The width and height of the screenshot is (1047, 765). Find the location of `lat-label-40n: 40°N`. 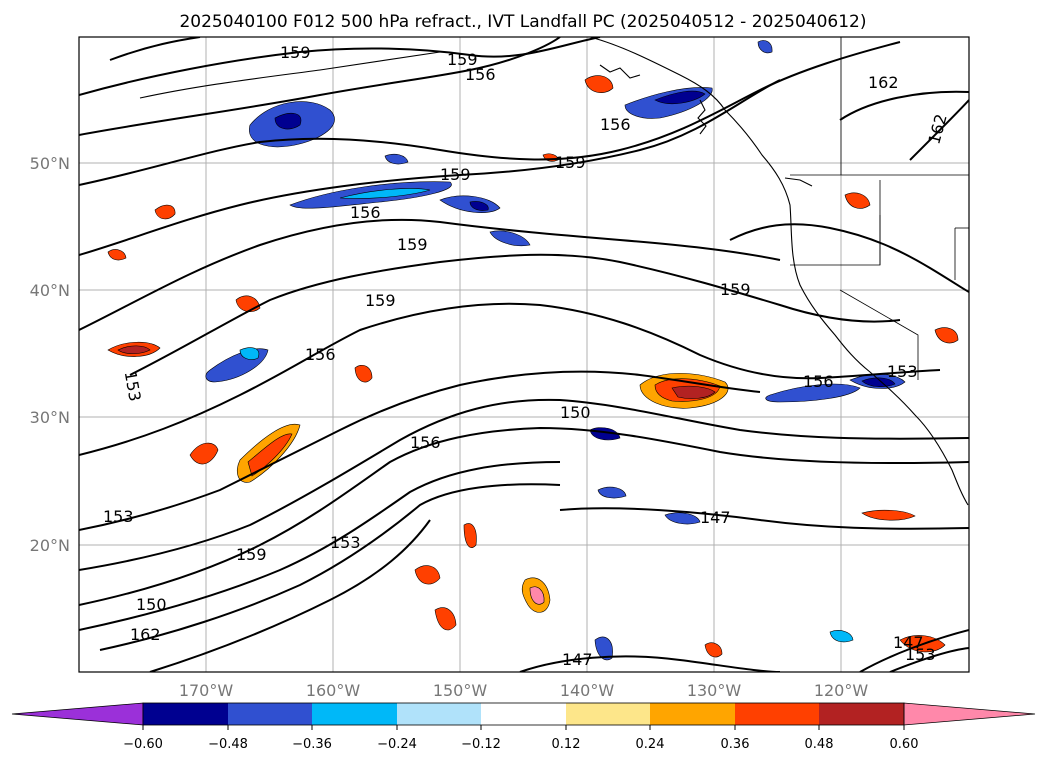

lat-label-40n: 40°N is located at coordinates (50, 290).